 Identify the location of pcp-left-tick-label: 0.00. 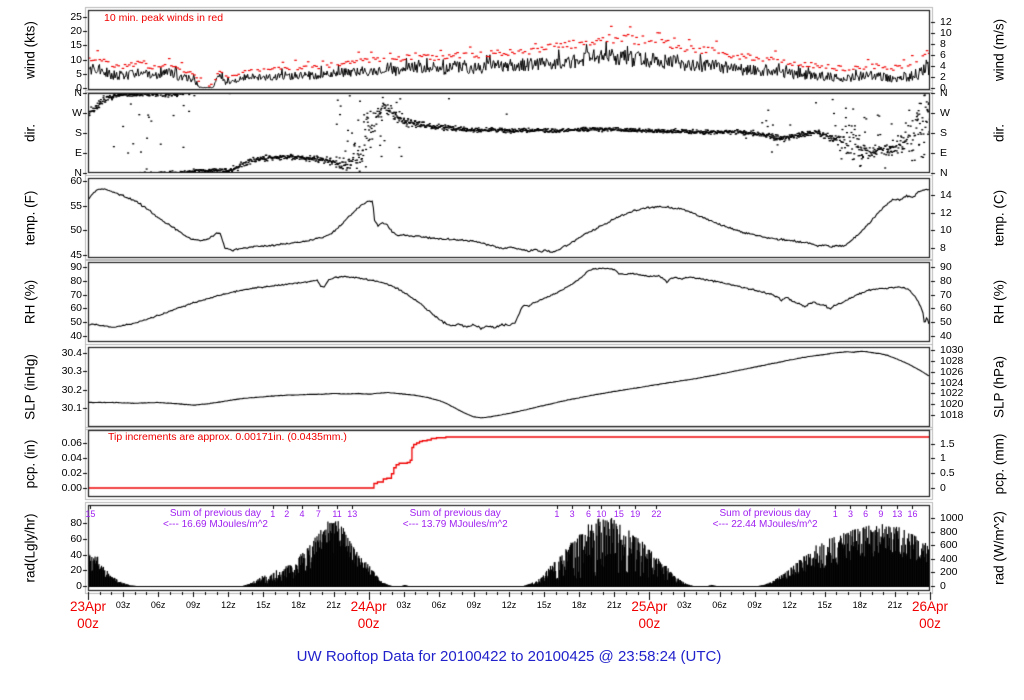
(71, 488).